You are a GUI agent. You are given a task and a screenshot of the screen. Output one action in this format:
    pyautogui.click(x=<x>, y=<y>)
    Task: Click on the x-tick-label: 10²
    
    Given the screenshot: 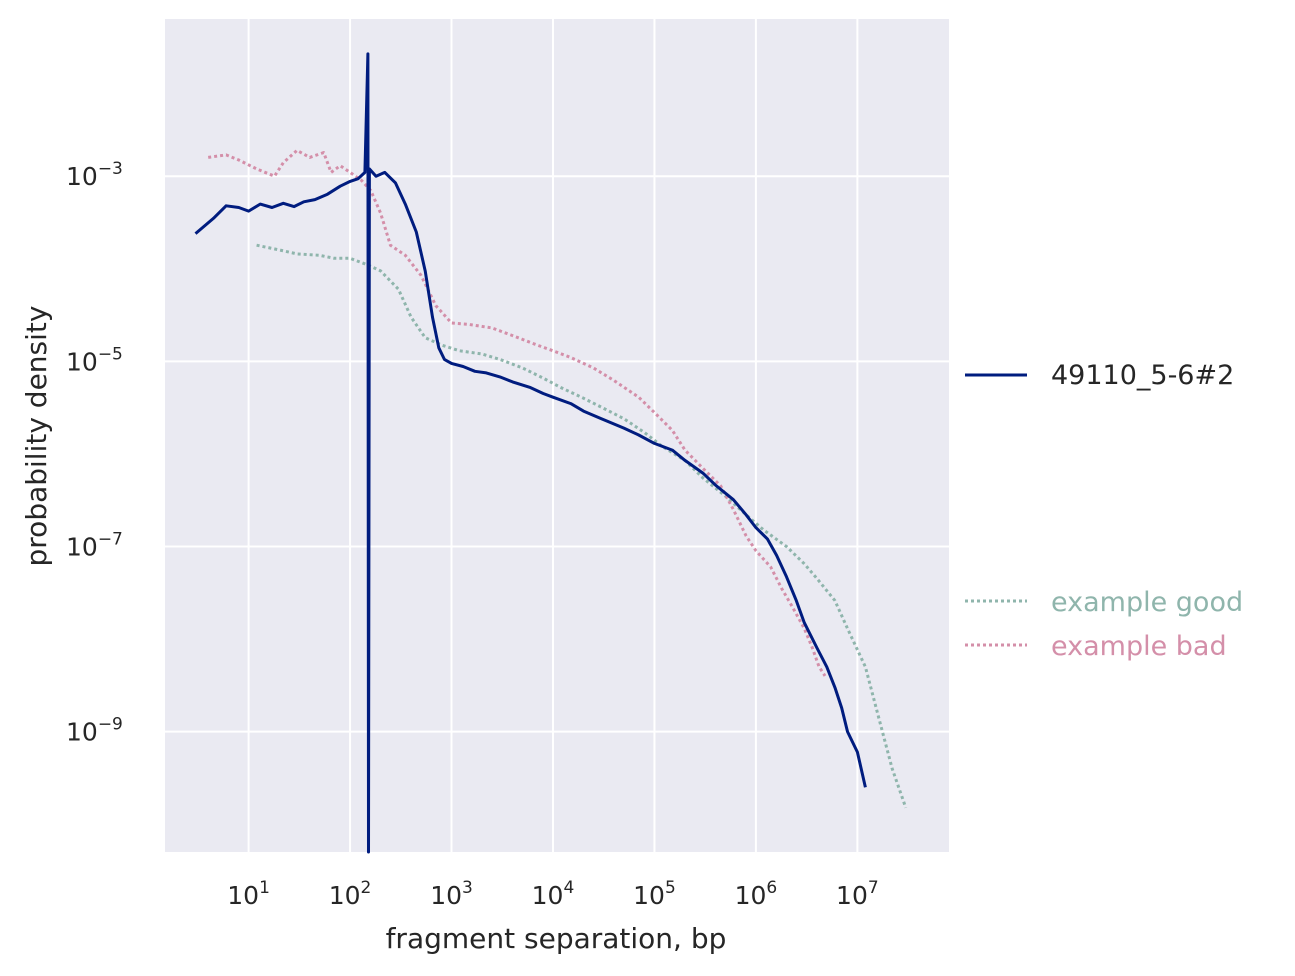 What is the action you would take?
    pyautogui.click(x=350, y=894)
    